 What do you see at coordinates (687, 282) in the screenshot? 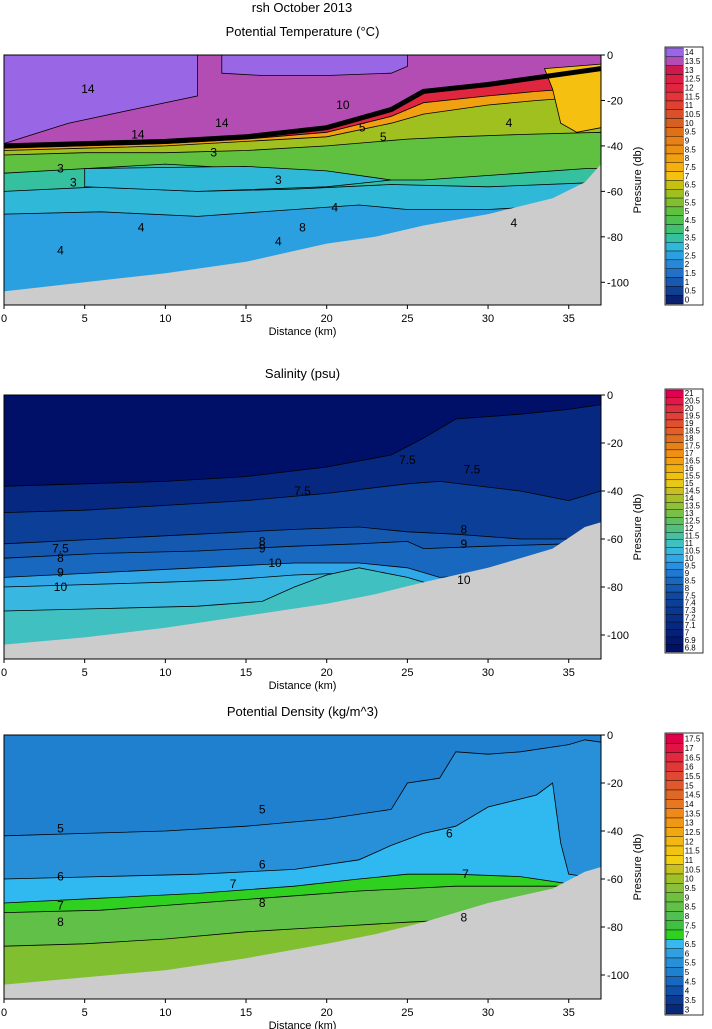
I see `colorbar-label: 1` at bounding box center [687, 282].